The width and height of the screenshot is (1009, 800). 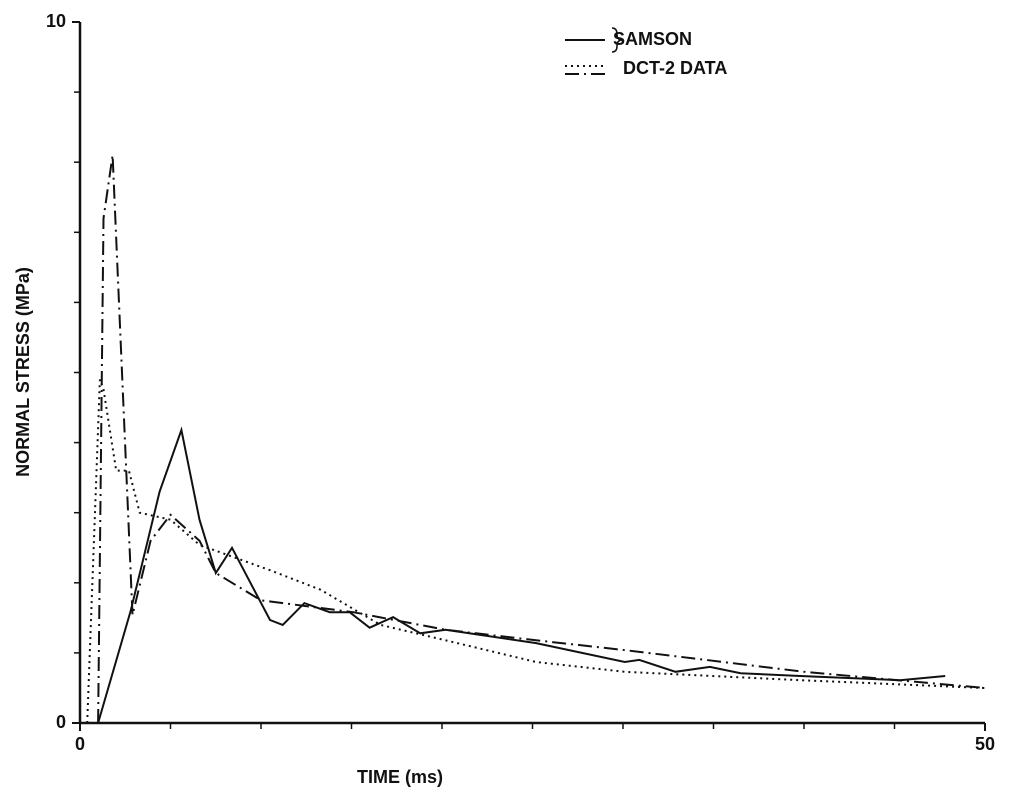 I want to click on y-axis-label: NORMAL STRESS (MPa), so click(x=23, y=372).